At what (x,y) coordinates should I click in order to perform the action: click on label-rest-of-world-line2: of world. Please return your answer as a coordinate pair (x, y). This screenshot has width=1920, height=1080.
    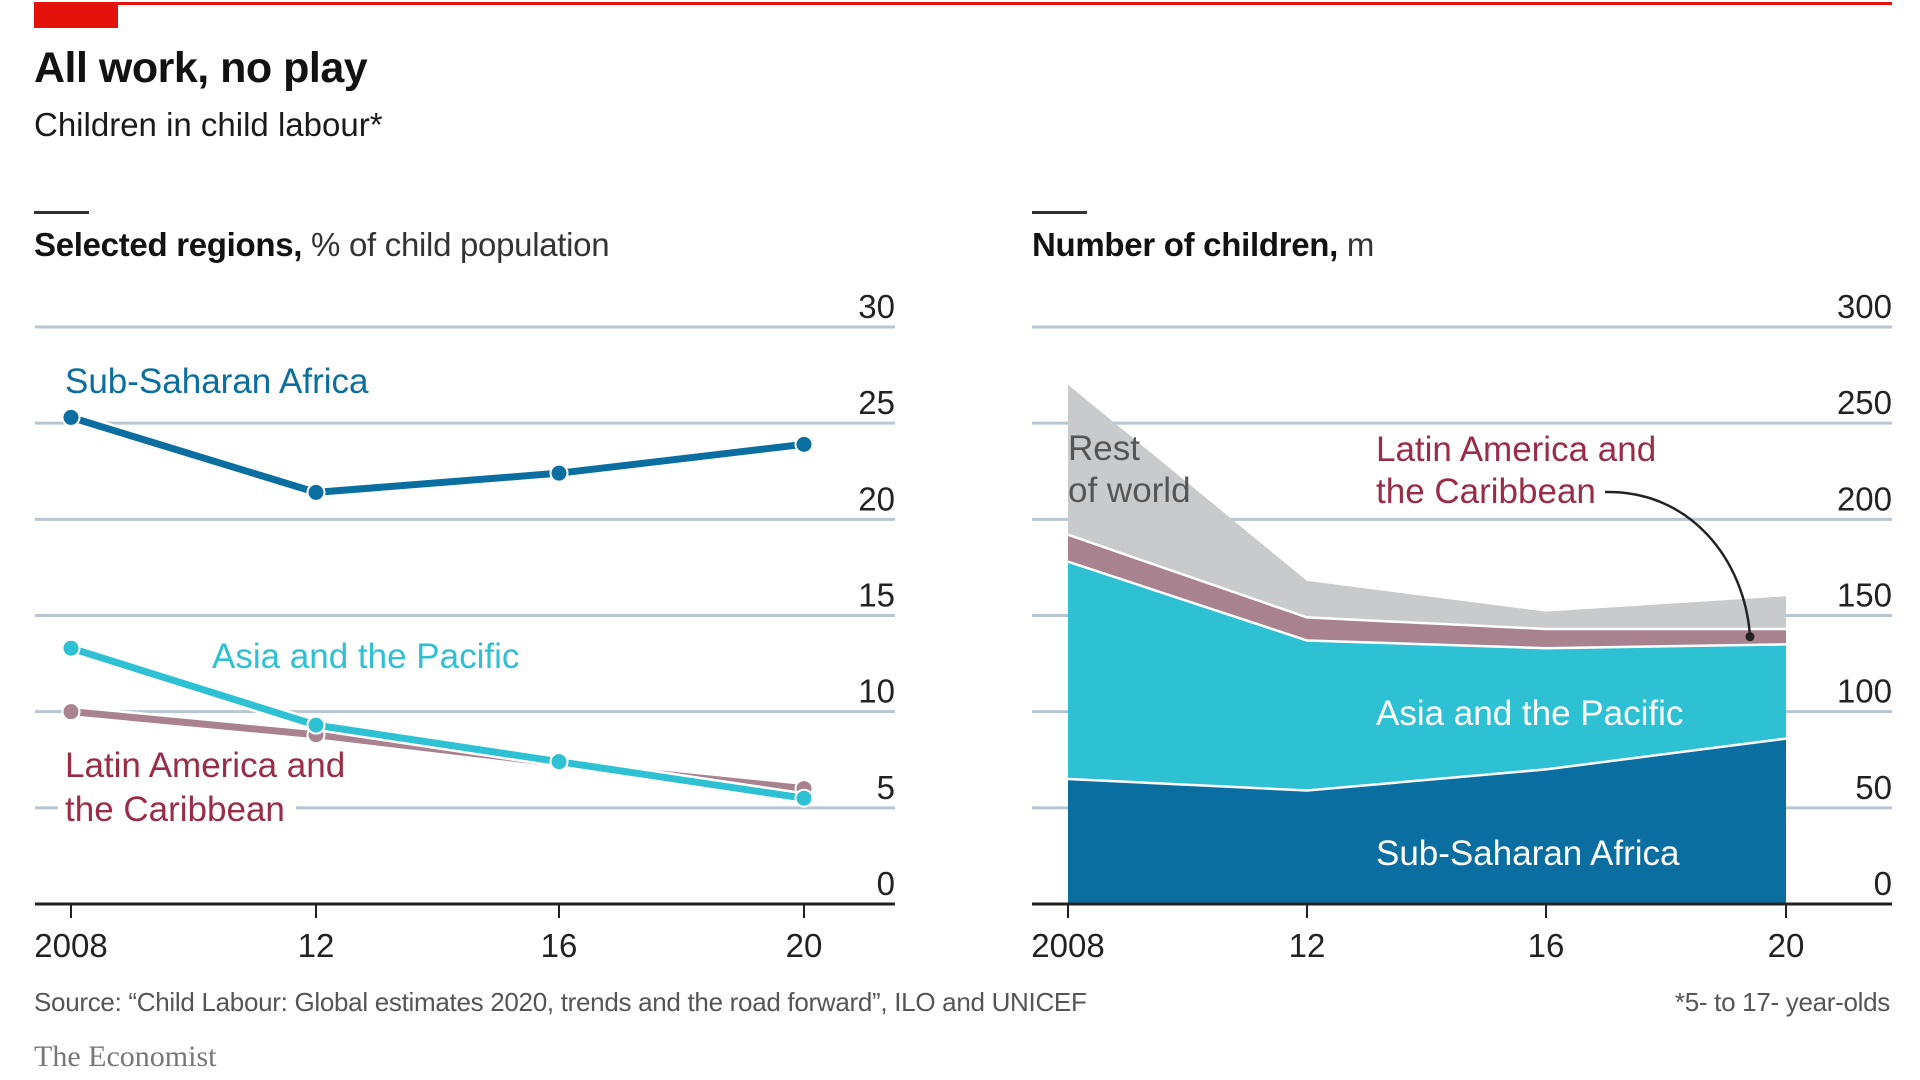
    Looking at the image, I should click on (1129, 490).